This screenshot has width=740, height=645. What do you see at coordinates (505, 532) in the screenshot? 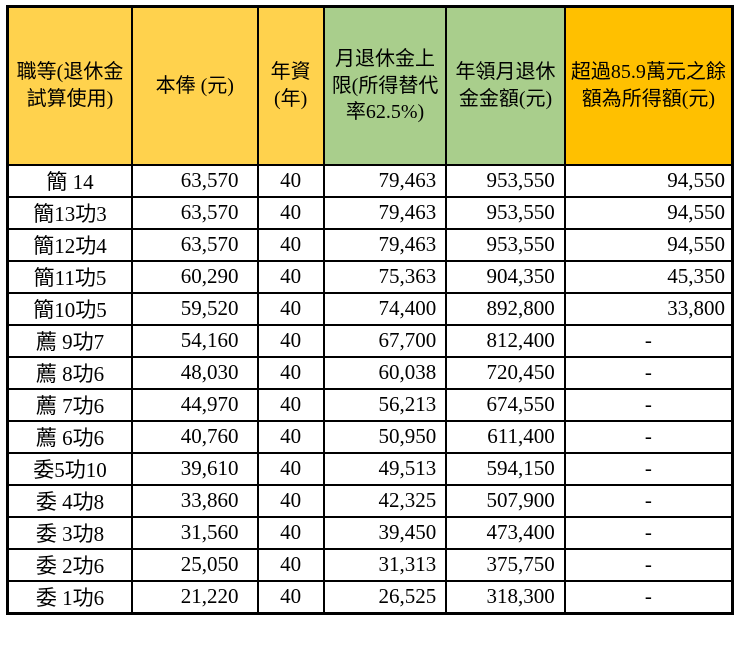
I see `annual-amount-cell: 473,400` at bounding box center [505, 532].